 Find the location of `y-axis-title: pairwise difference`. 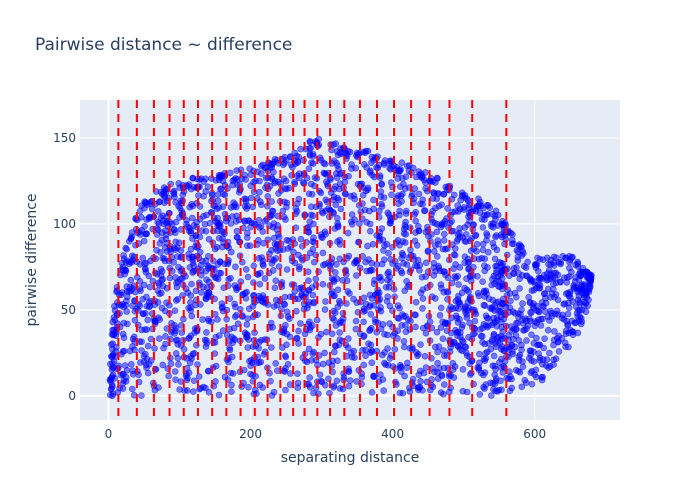

y-axis-title: pairwise difference is located at coordinates (32, 259).